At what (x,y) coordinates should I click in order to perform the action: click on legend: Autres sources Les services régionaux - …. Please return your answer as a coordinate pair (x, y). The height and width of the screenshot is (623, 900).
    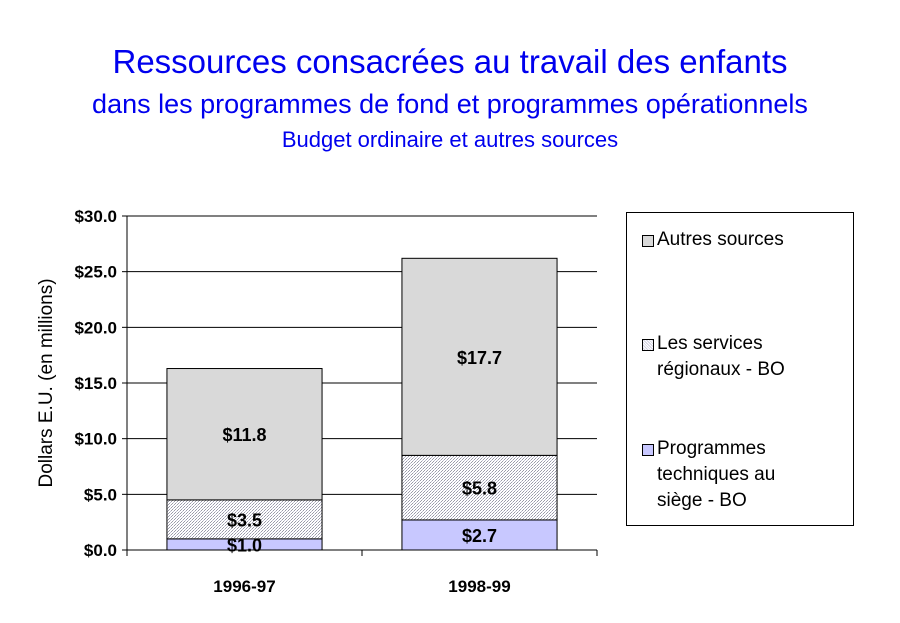
    Looking at the image, I should click on (740, 369).